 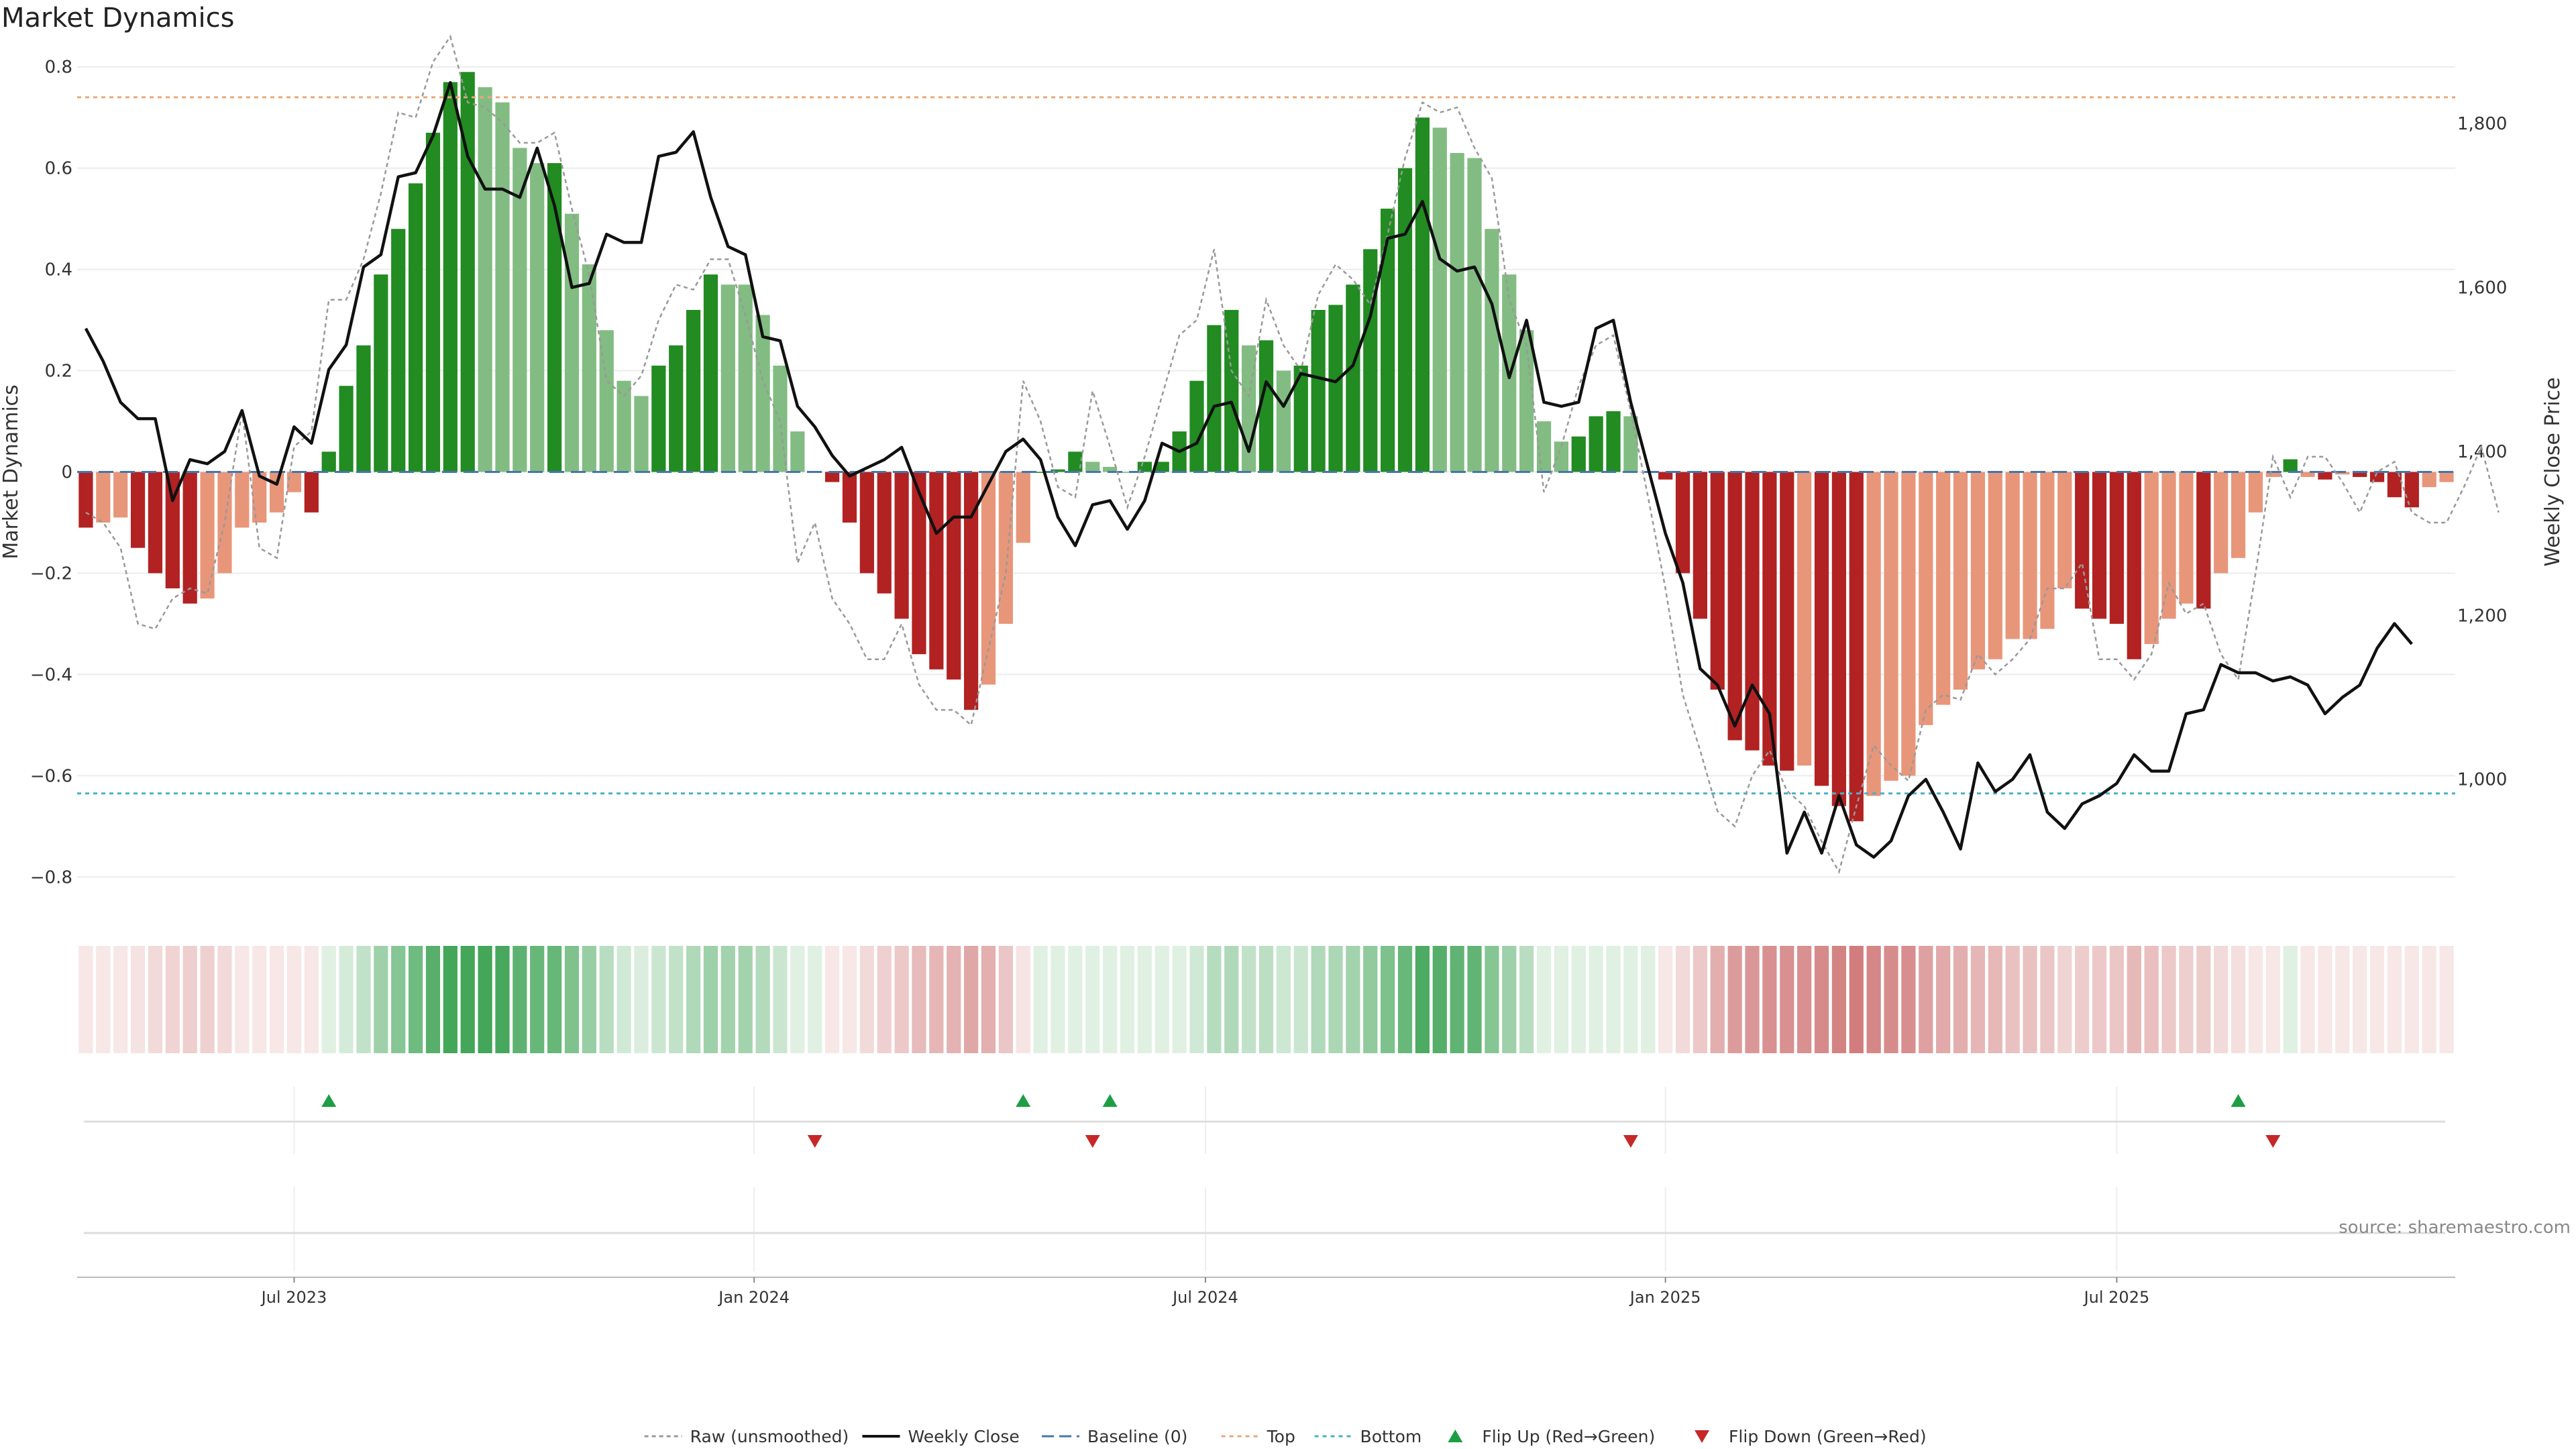 I want to click on legend-label-1: Weekly Close, so click(x=963, y=1436).